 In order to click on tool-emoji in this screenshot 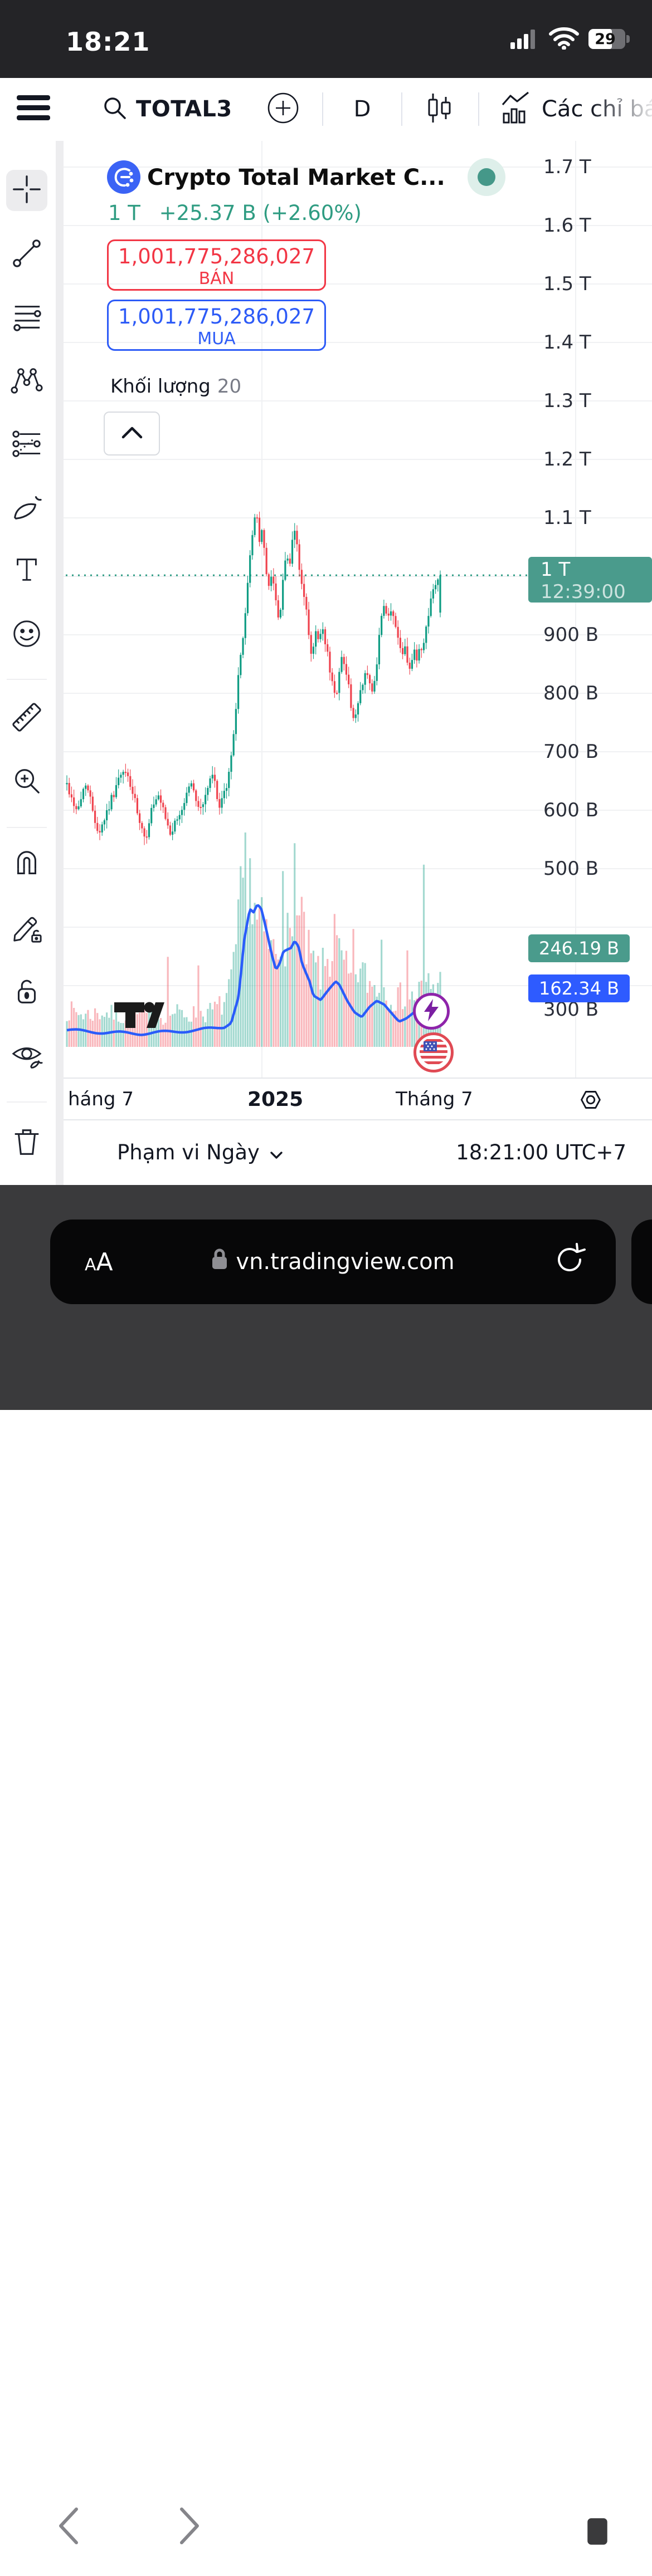, I will do `click(26, 634)`.